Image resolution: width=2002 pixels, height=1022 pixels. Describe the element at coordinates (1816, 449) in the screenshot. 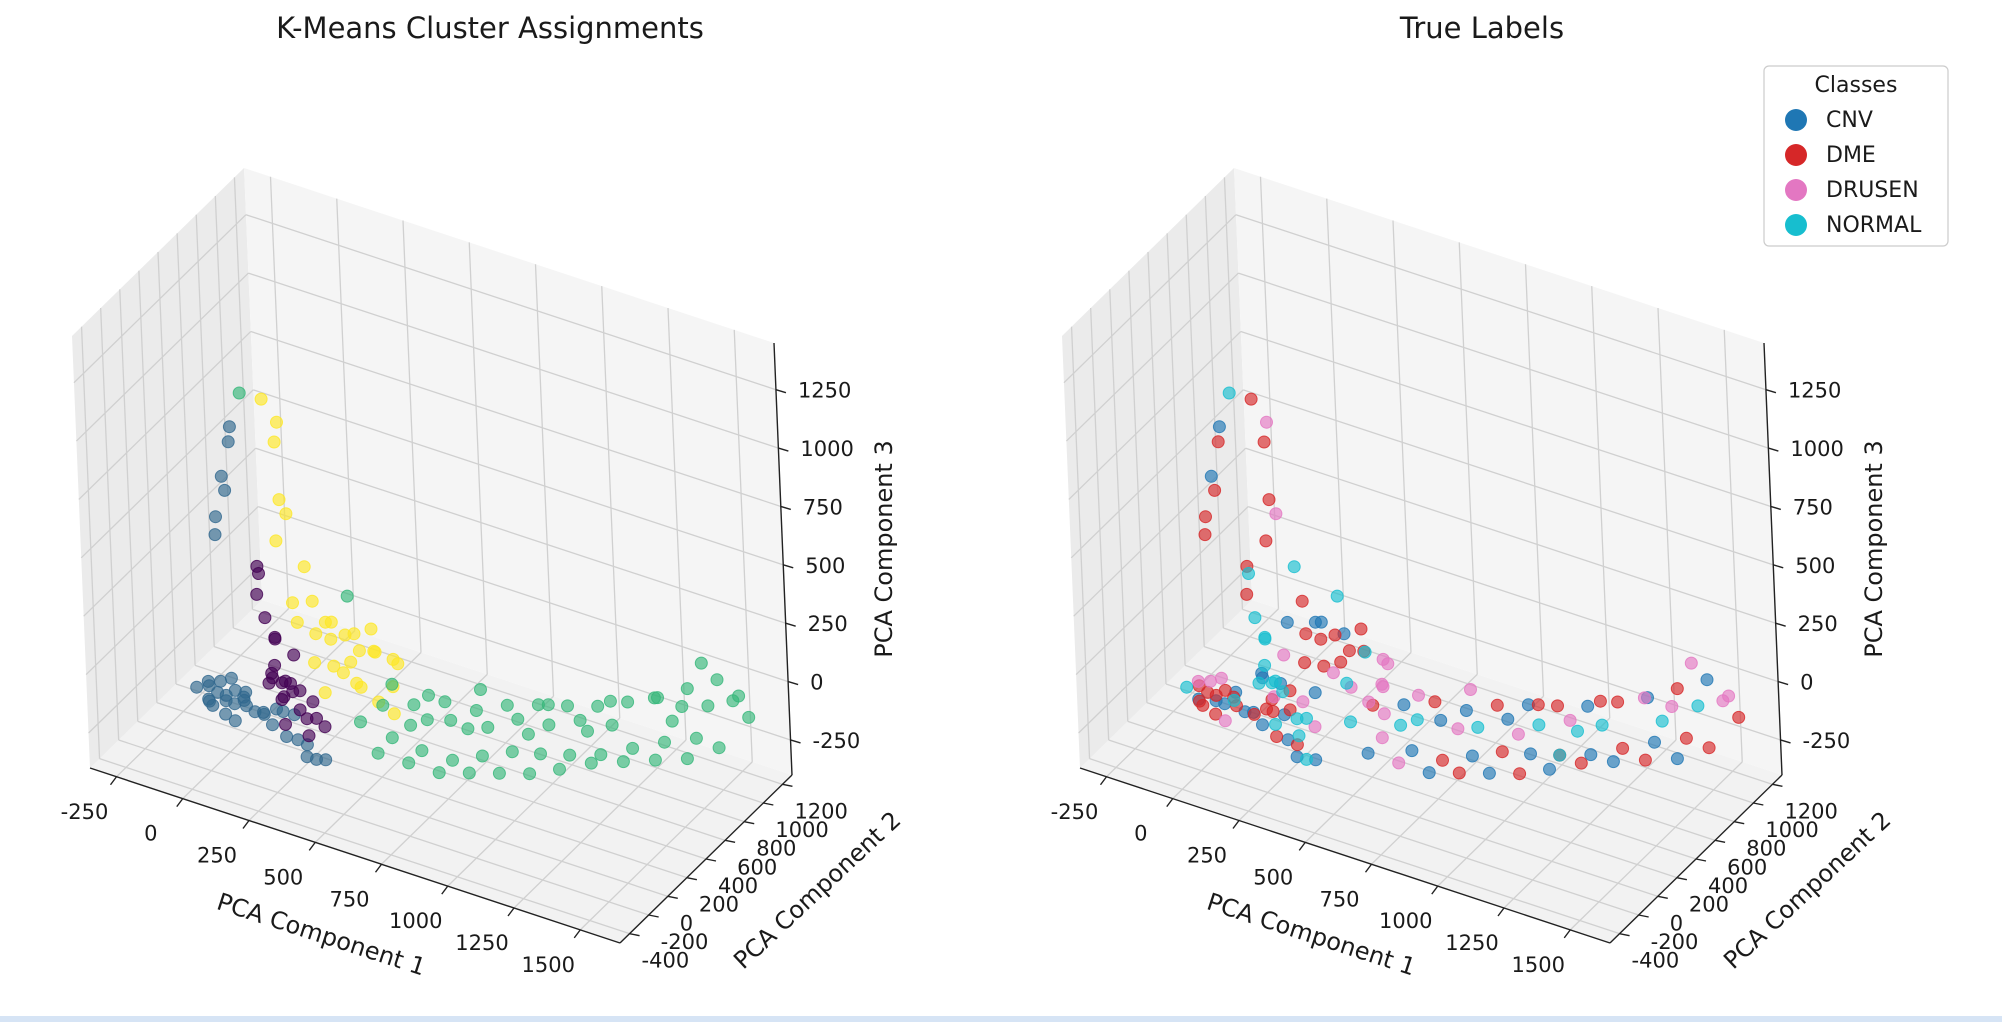

I see `z-tick-label: 1000` at that location.